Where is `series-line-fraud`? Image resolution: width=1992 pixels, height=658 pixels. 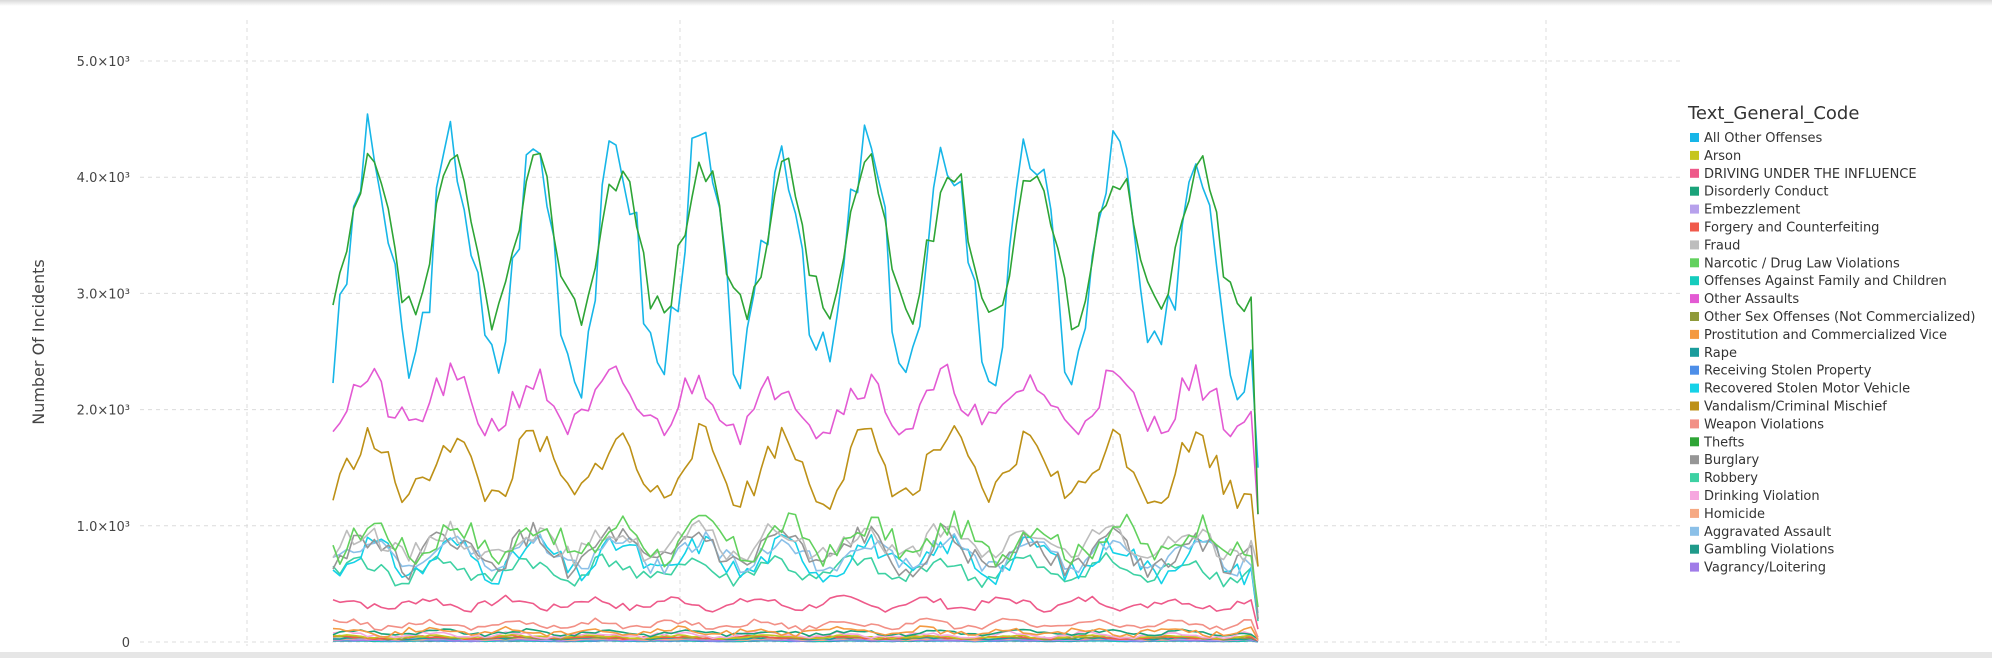
series-line-fraud is located at coordinates (795, 543).